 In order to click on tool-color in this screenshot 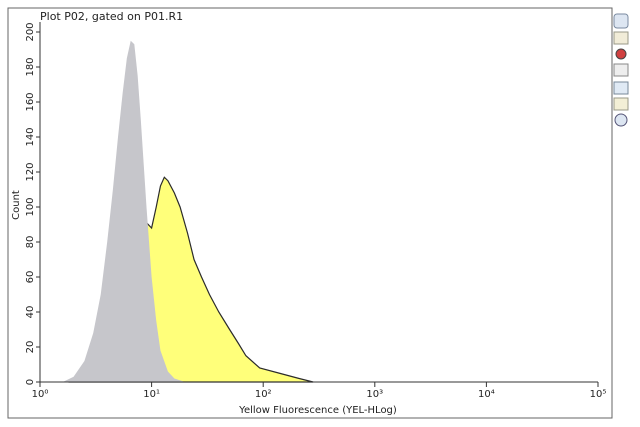, I will do `click(621, 54)`.